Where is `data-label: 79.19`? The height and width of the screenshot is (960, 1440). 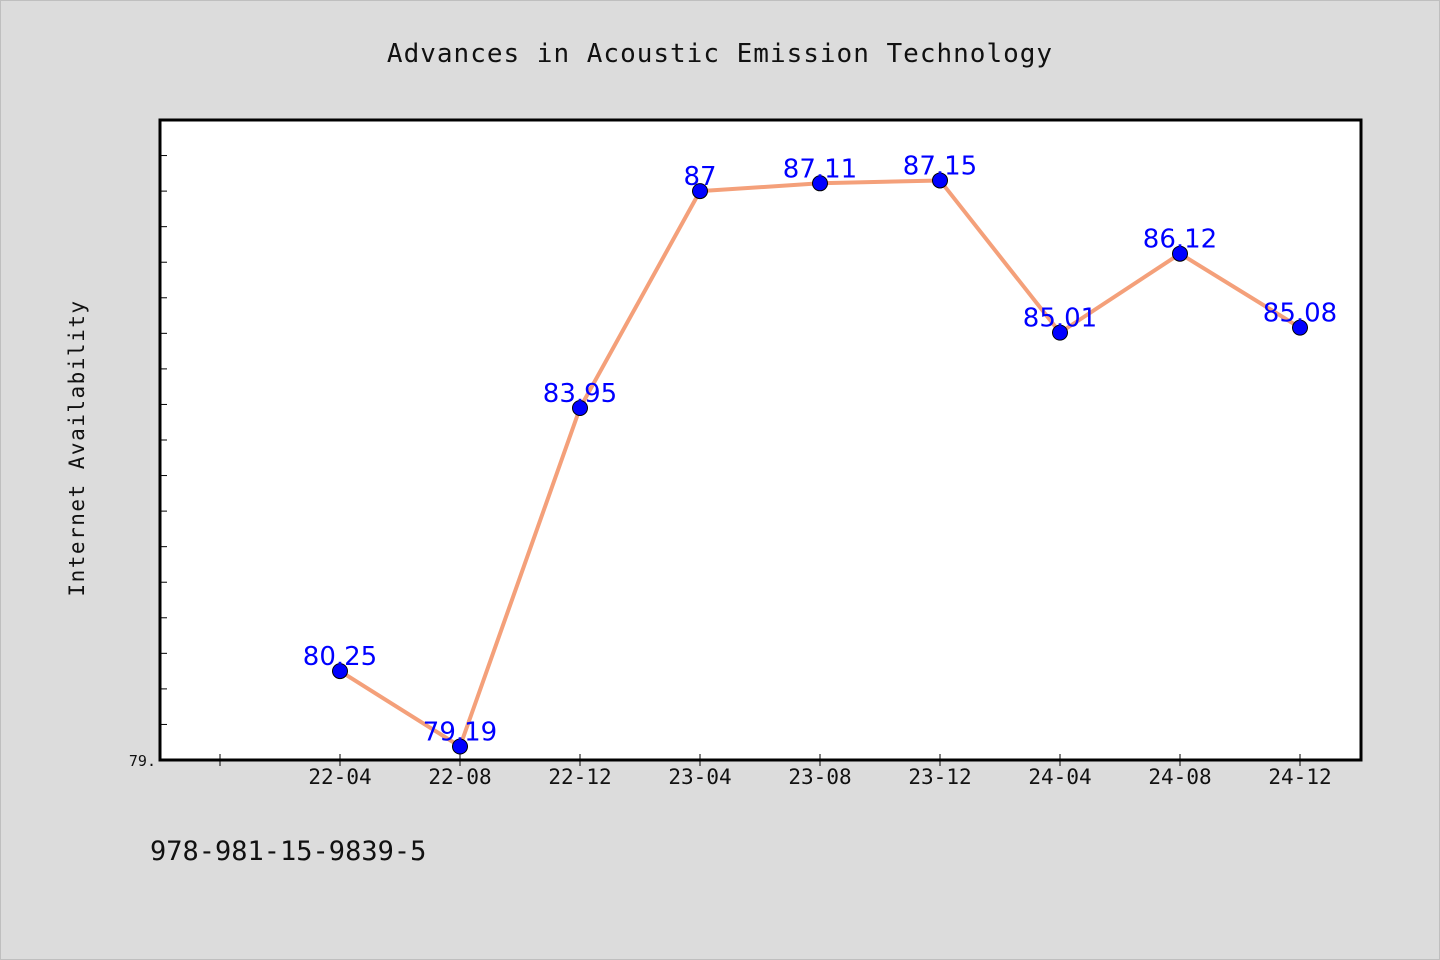
data-label: 79.19 is located at coordinates (460, 732).